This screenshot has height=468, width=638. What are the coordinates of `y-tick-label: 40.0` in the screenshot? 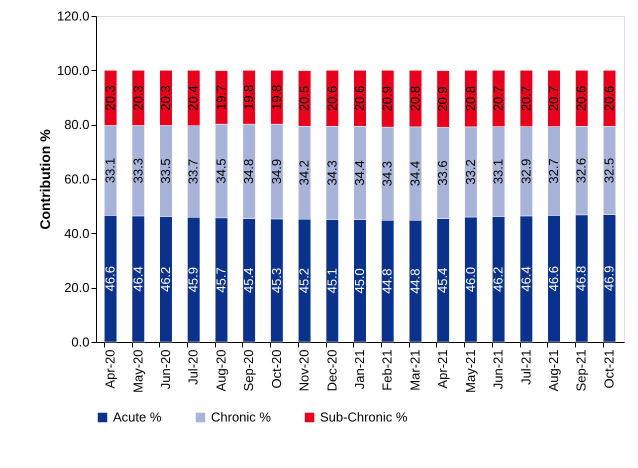 It's located at (77, 233).